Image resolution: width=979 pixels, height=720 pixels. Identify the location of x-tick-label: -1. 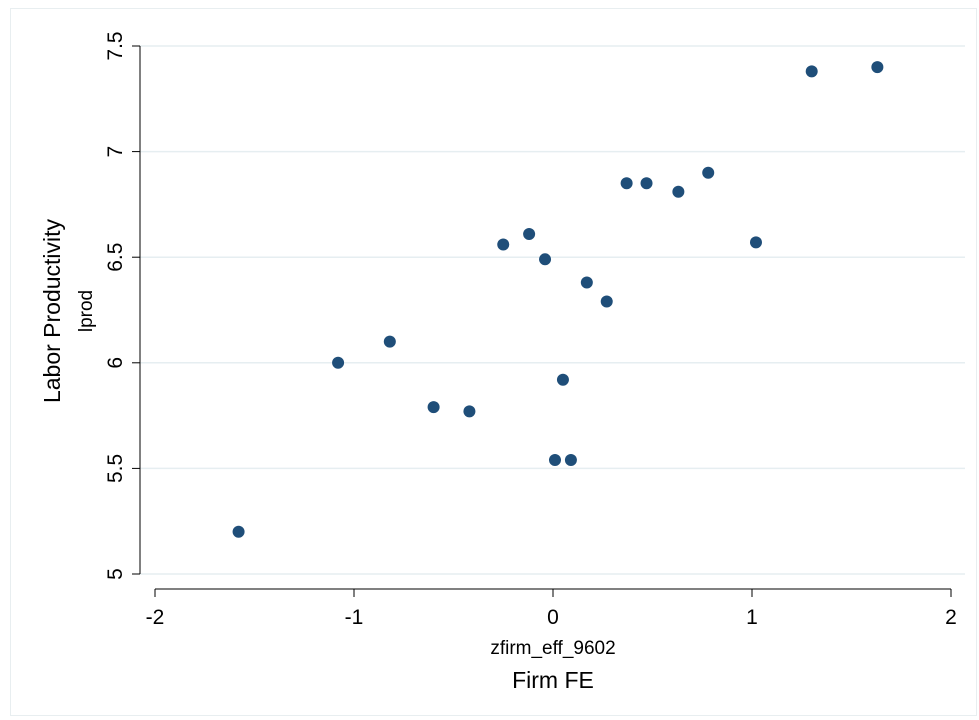
(354, 617).